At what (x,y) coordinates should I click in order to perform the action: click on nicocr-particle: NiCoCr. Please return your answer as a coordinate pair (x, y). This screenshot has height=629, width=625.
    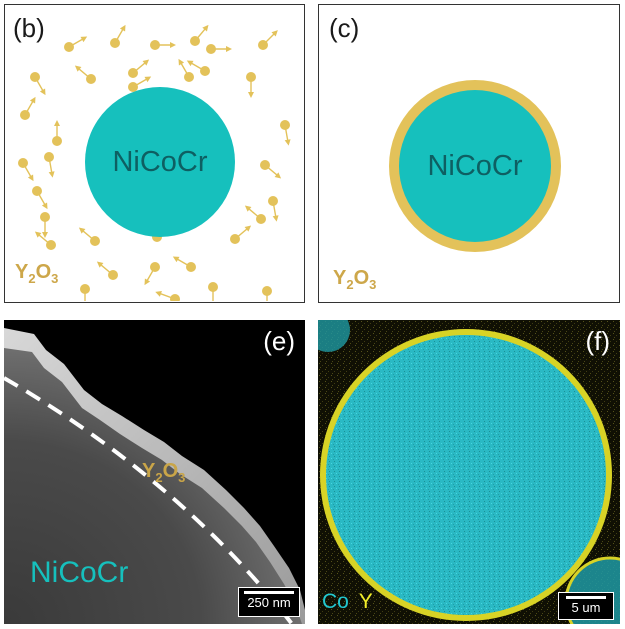
    Looking at the image, I should click on (160, 162).